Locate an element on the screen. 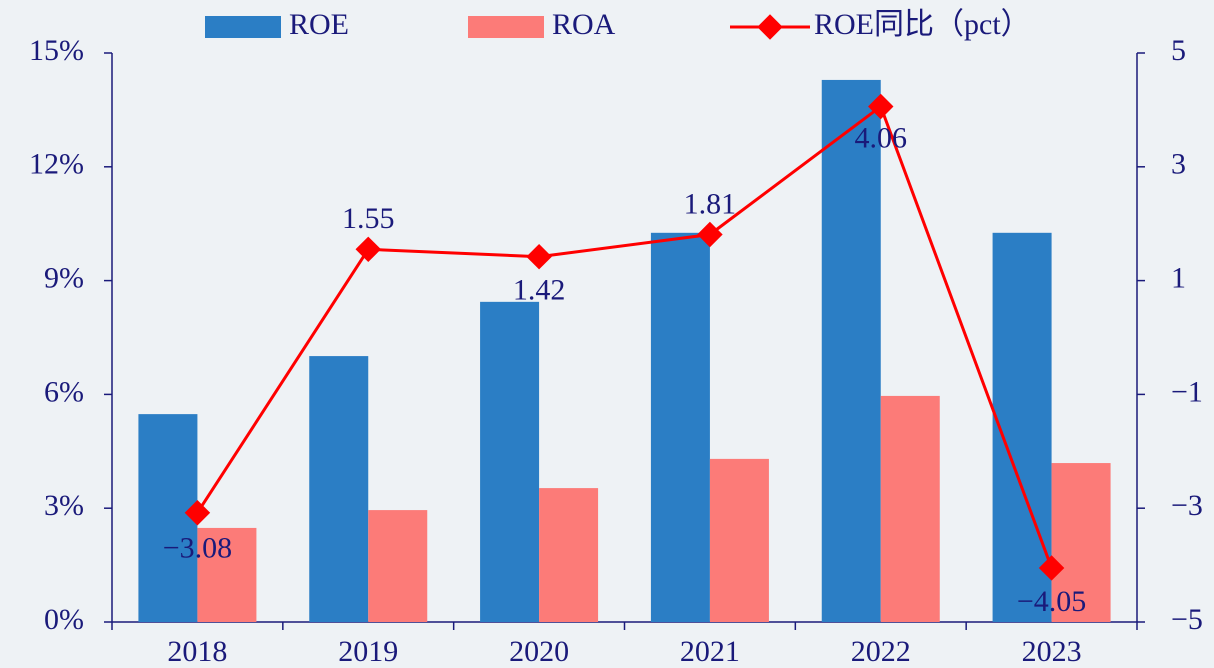 The image size is (1214, 668). x-tick-label: 2023 is located at coordinates (1052, 651).